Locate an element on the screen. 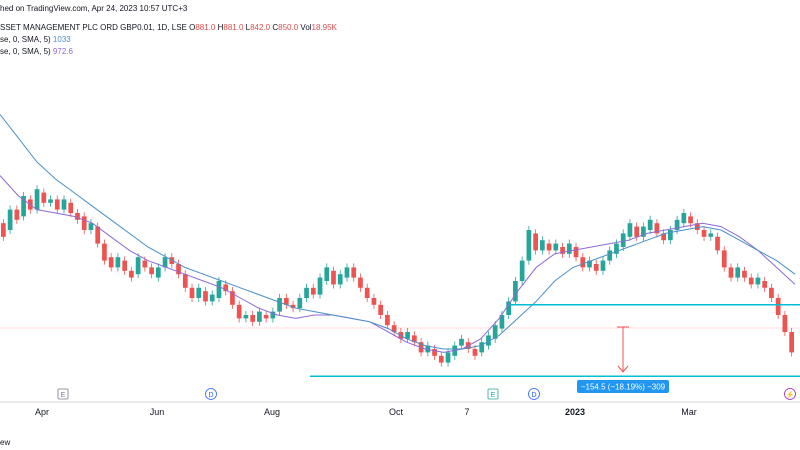 The image size is (800, 450). symbol-name: SSET MANAGEMENT PLC ORD GBP0.01, 1D, LSE is located at coordinates (93, 27).